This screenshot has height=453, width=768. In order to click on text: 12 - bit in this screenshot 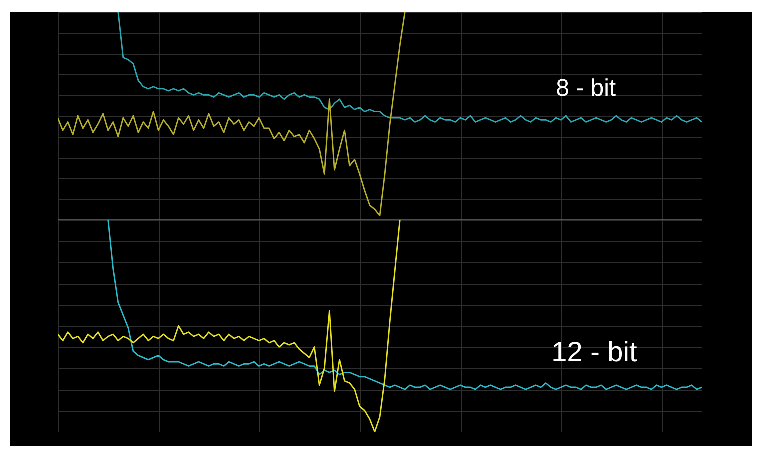, I will do `click(595, 352)`.